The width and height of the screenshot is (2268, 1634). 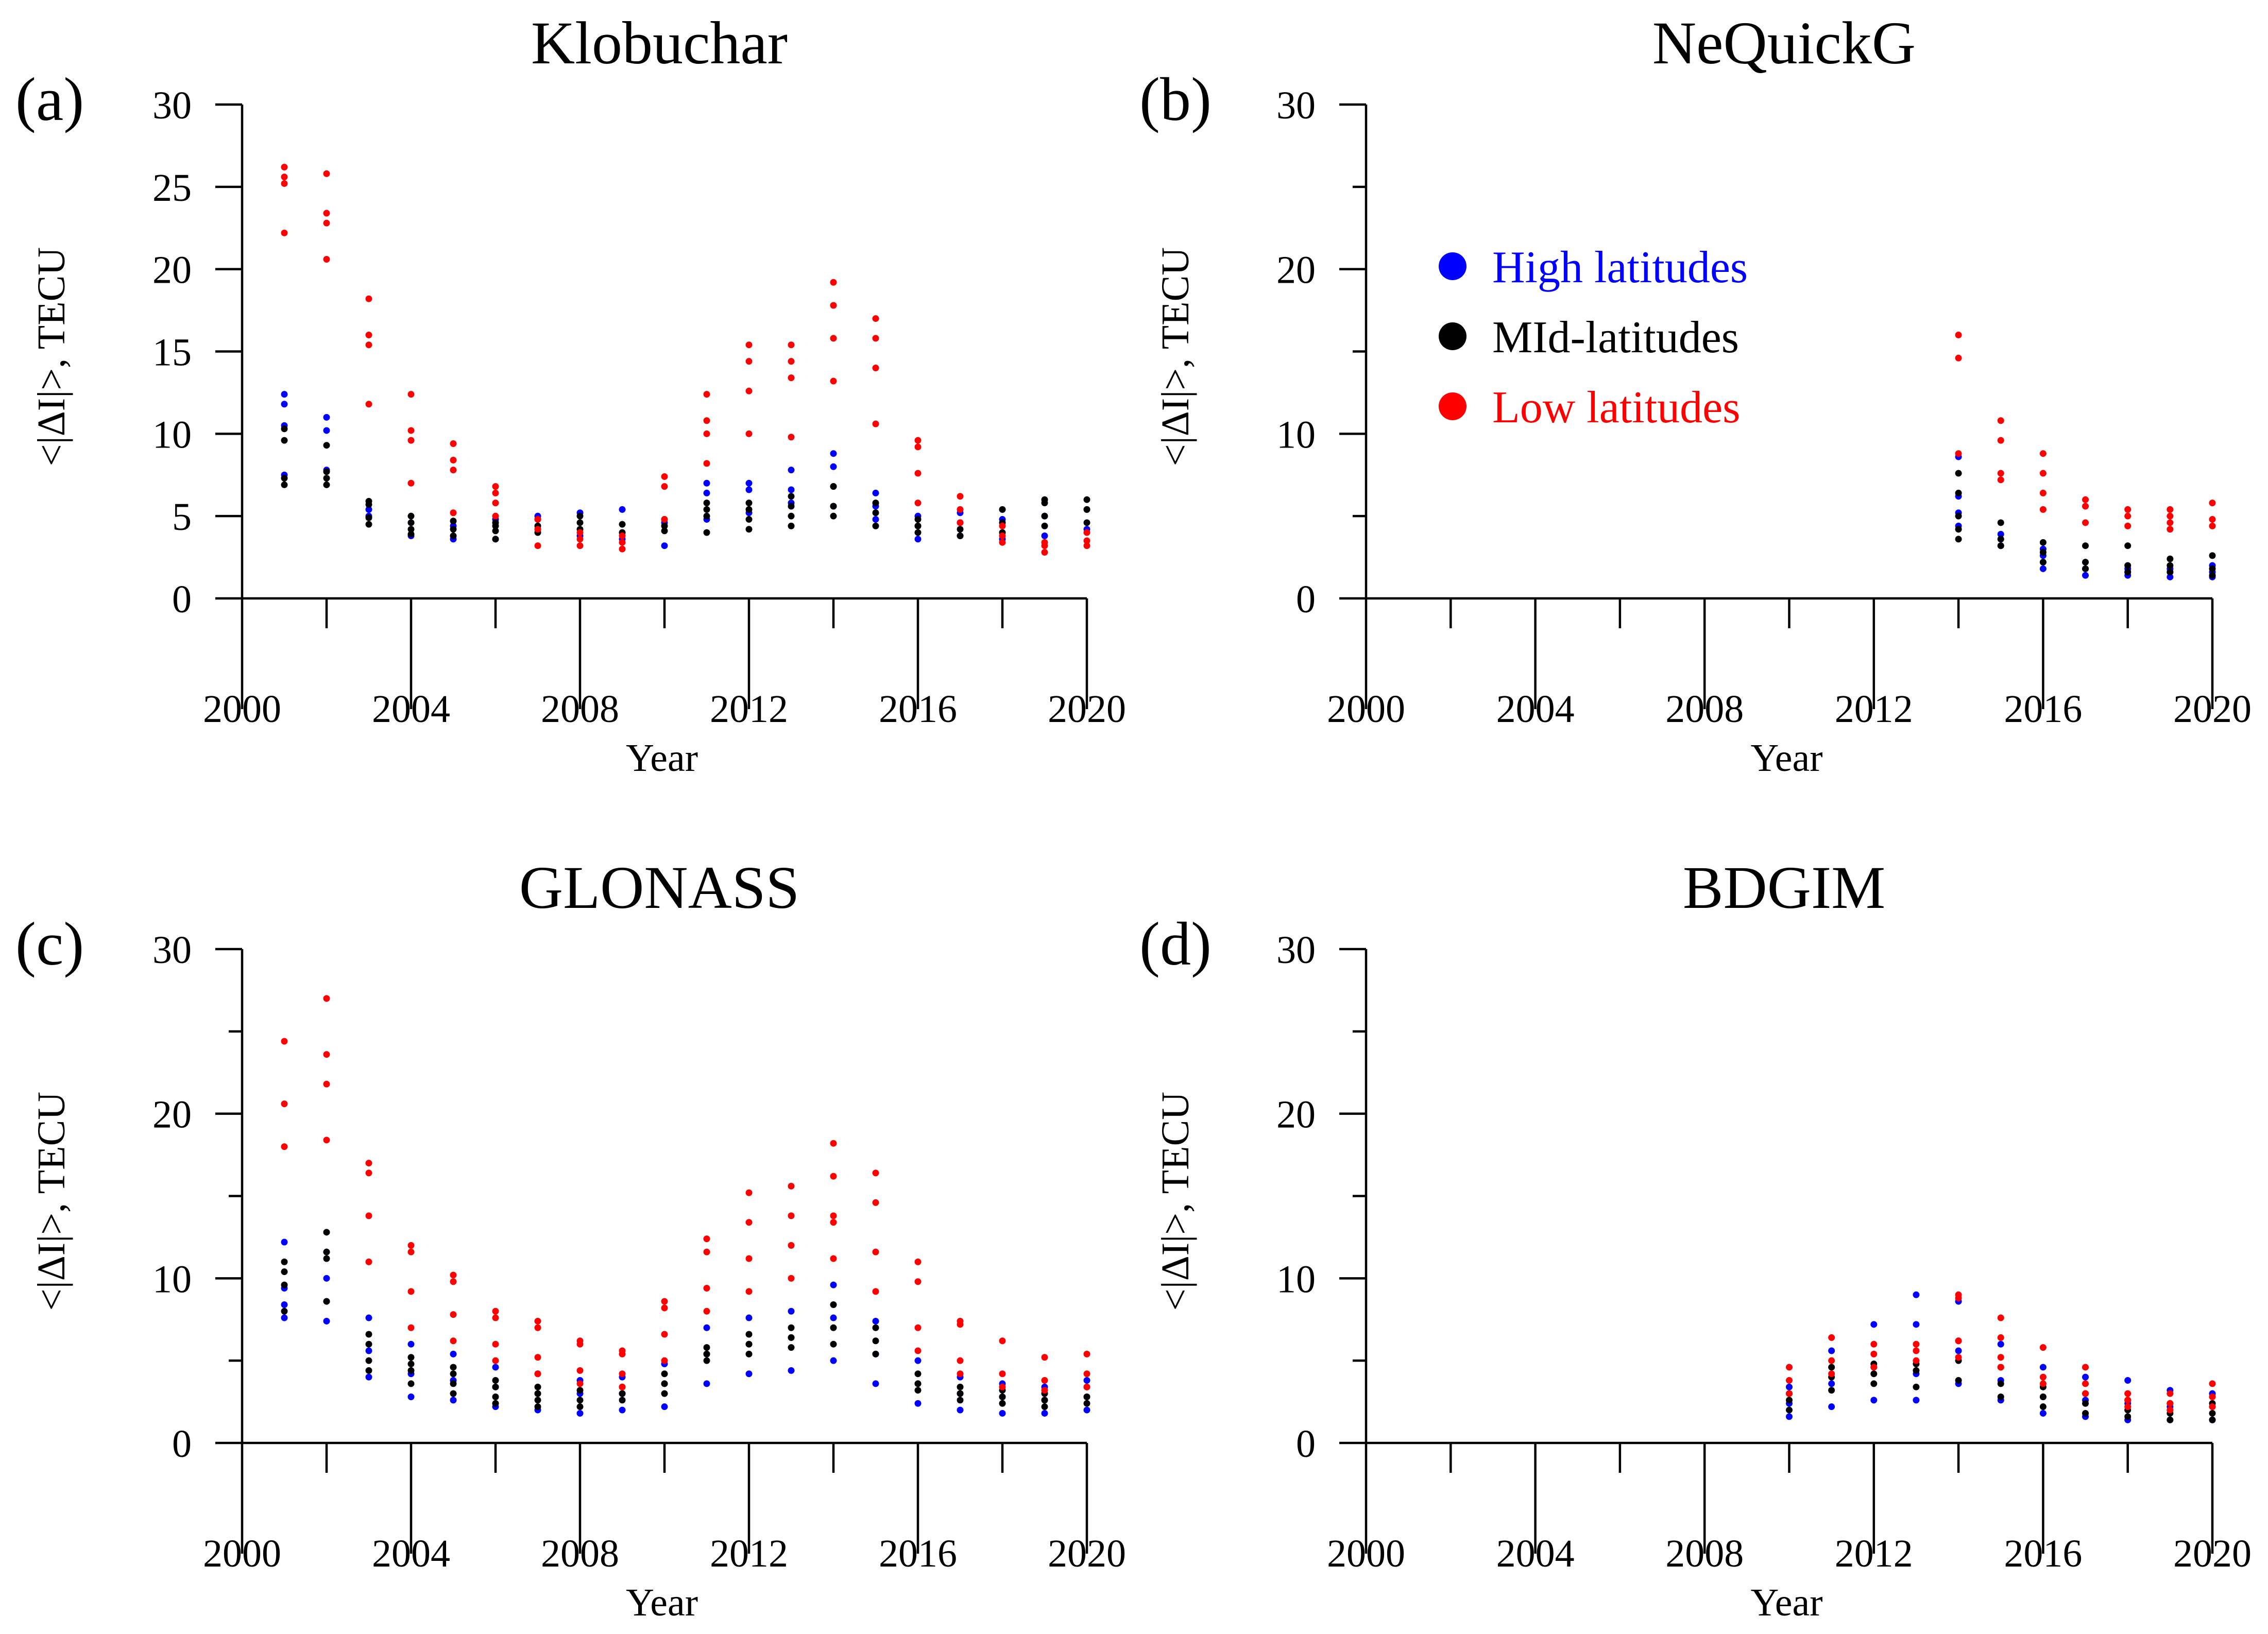 I want to click on legend: High latitudes MId-latitudes Low latitudes, so click(x=1593, y=338).